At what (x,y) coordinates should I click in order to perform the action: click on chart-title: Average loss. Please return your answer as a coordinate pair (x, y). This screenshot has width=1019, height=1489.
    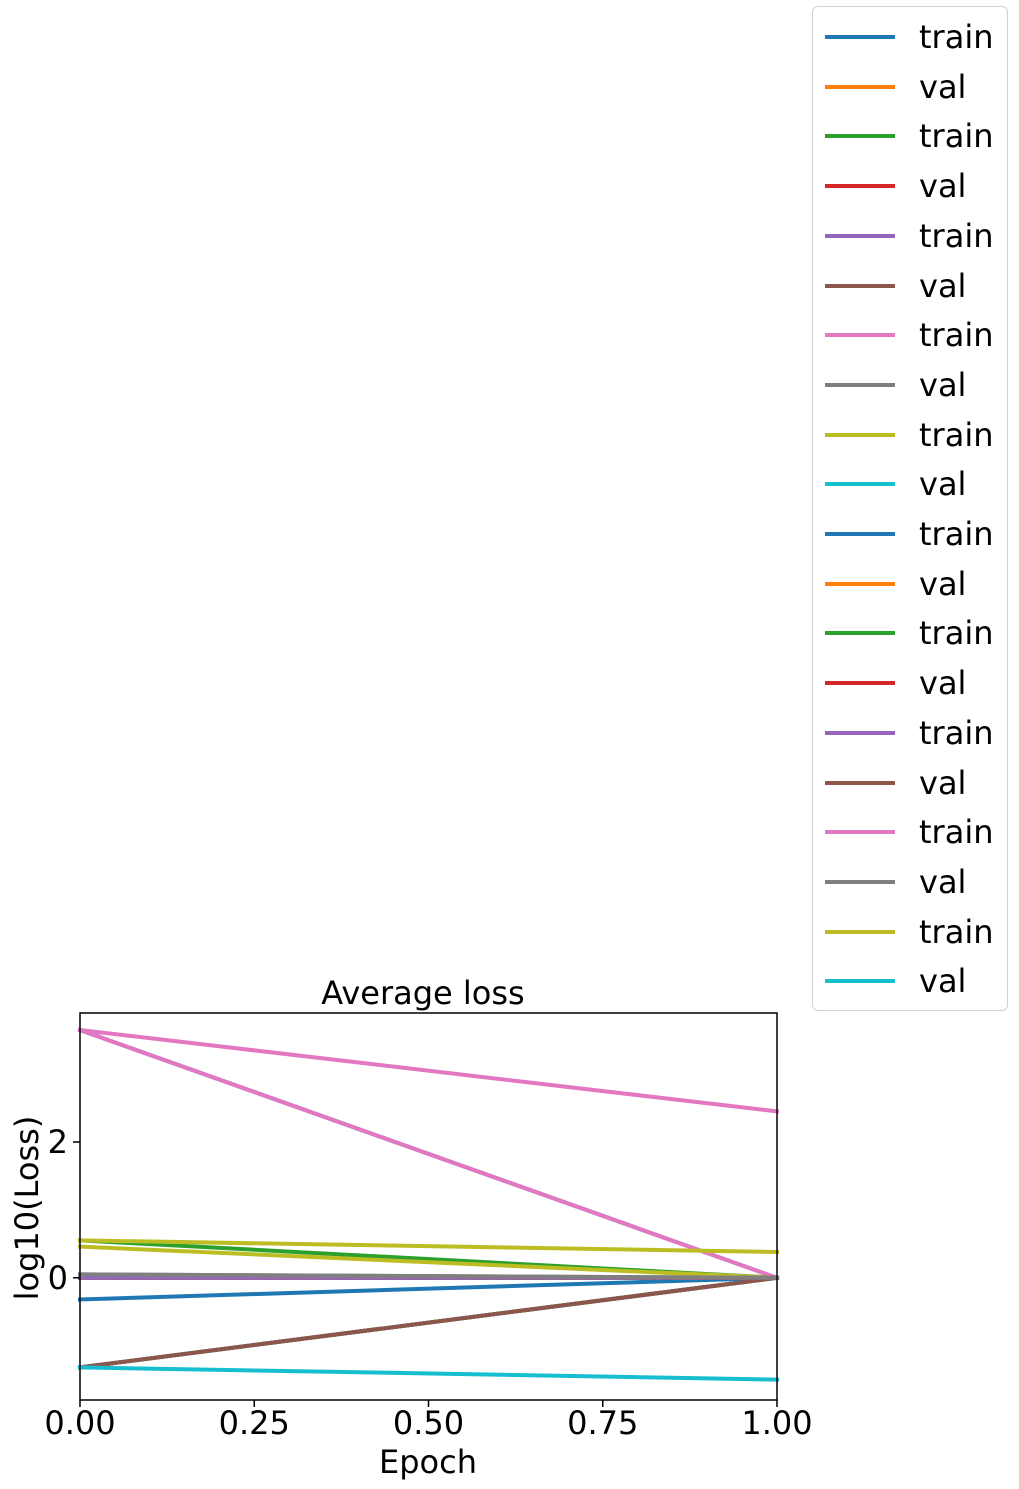
    Looking at the image, I should click on (422, 993).